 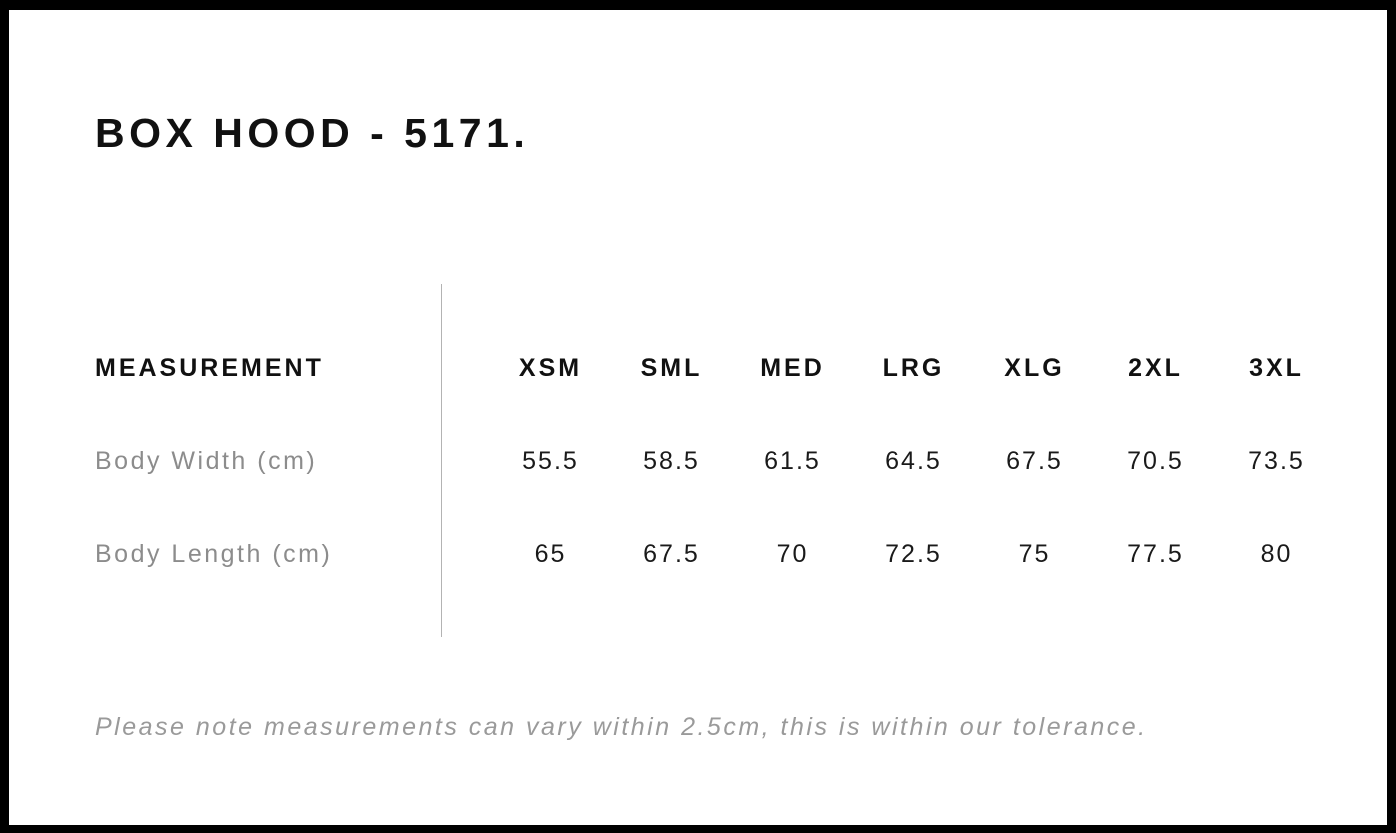 I want to click on size-column-header-xlg: XLG, so click(x=1034, y=368).